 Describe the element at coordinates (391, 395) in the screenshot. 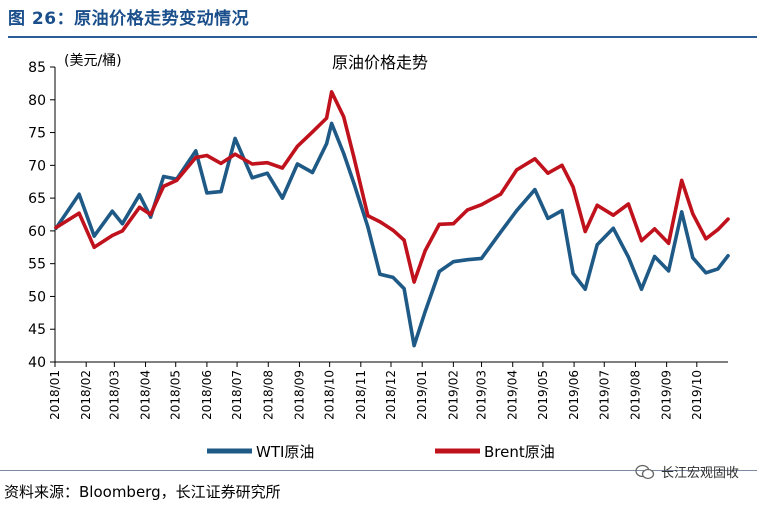

I see `x-tick-label: 2018/12` at that location.